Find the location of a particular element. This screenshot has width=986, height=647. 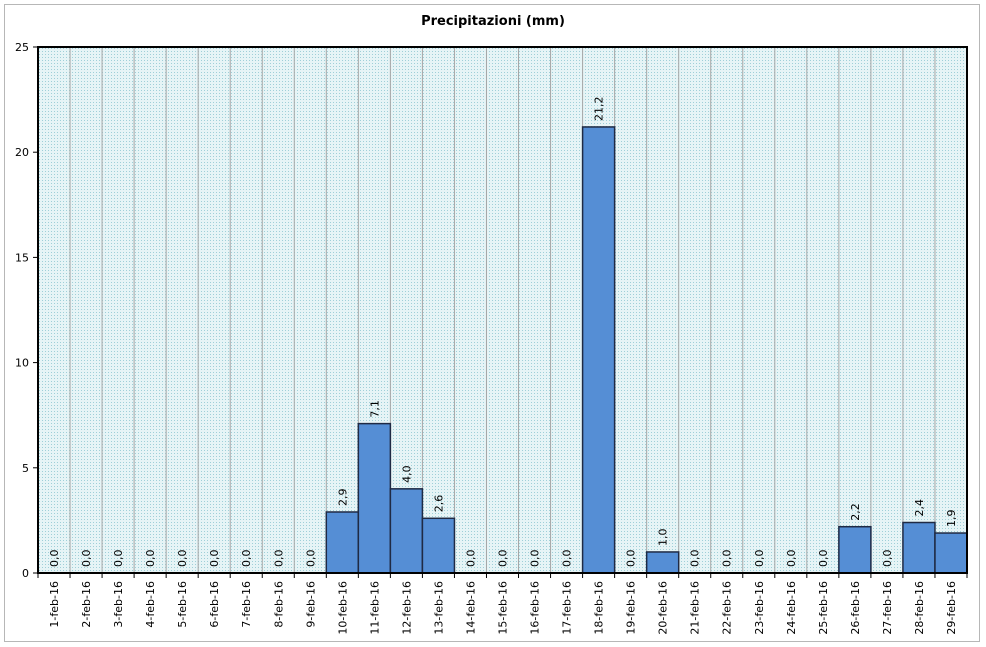

x-tick-label: 8-feb-16 is located at coordinates (278, 604).